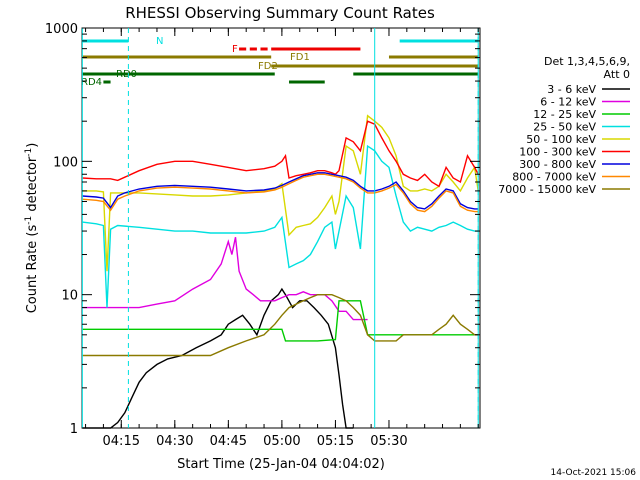 Image resolution: width=640 pixels, height=480 pixels. Describe the element at coordinates (268, 66) in the screenshot. I see `status-label-fd2: FD2` at that location.